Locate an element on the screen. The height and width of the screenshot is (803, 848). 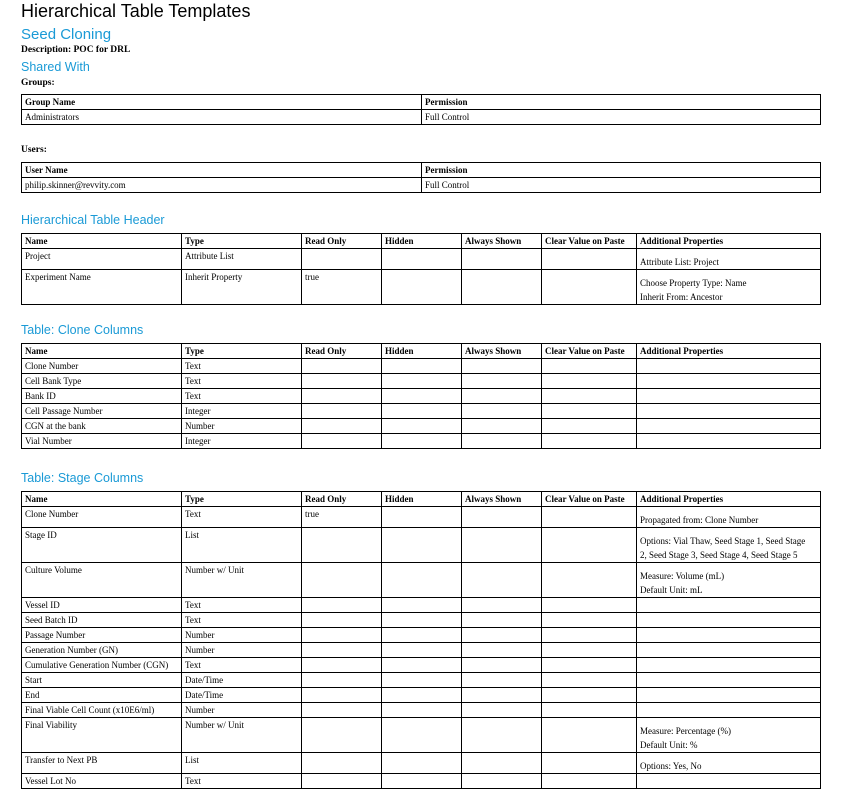
table-cell: Cumulative Generation Number (CGN) is located at coordinates (101, 665).